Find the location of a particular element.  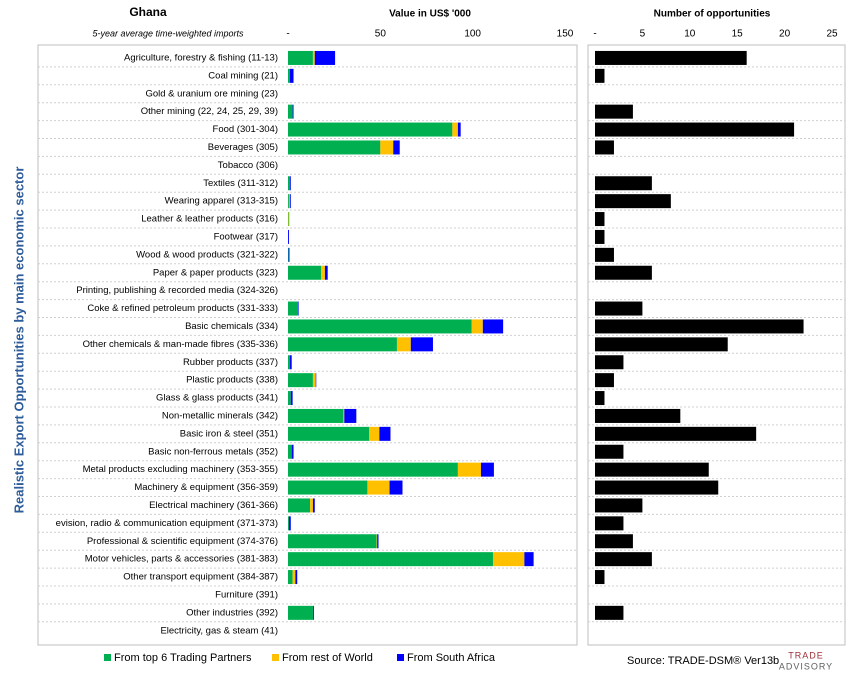

category-label: Agriculture, forestry & fishing (11-13) is located at coordinates (201, 57).